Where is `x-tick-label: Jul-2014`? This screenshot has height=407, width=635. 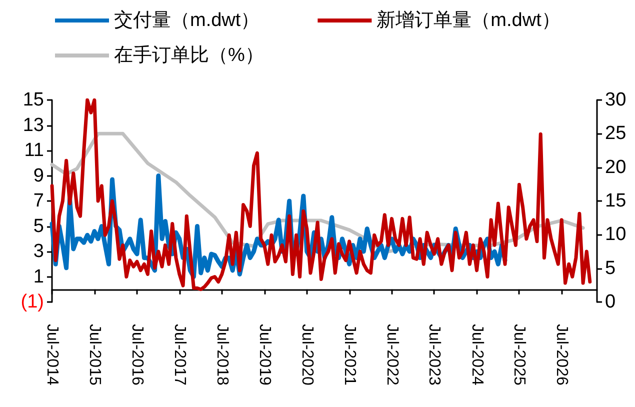
x-tick-label: Jul-2014 is located at coordinates (52, 355).